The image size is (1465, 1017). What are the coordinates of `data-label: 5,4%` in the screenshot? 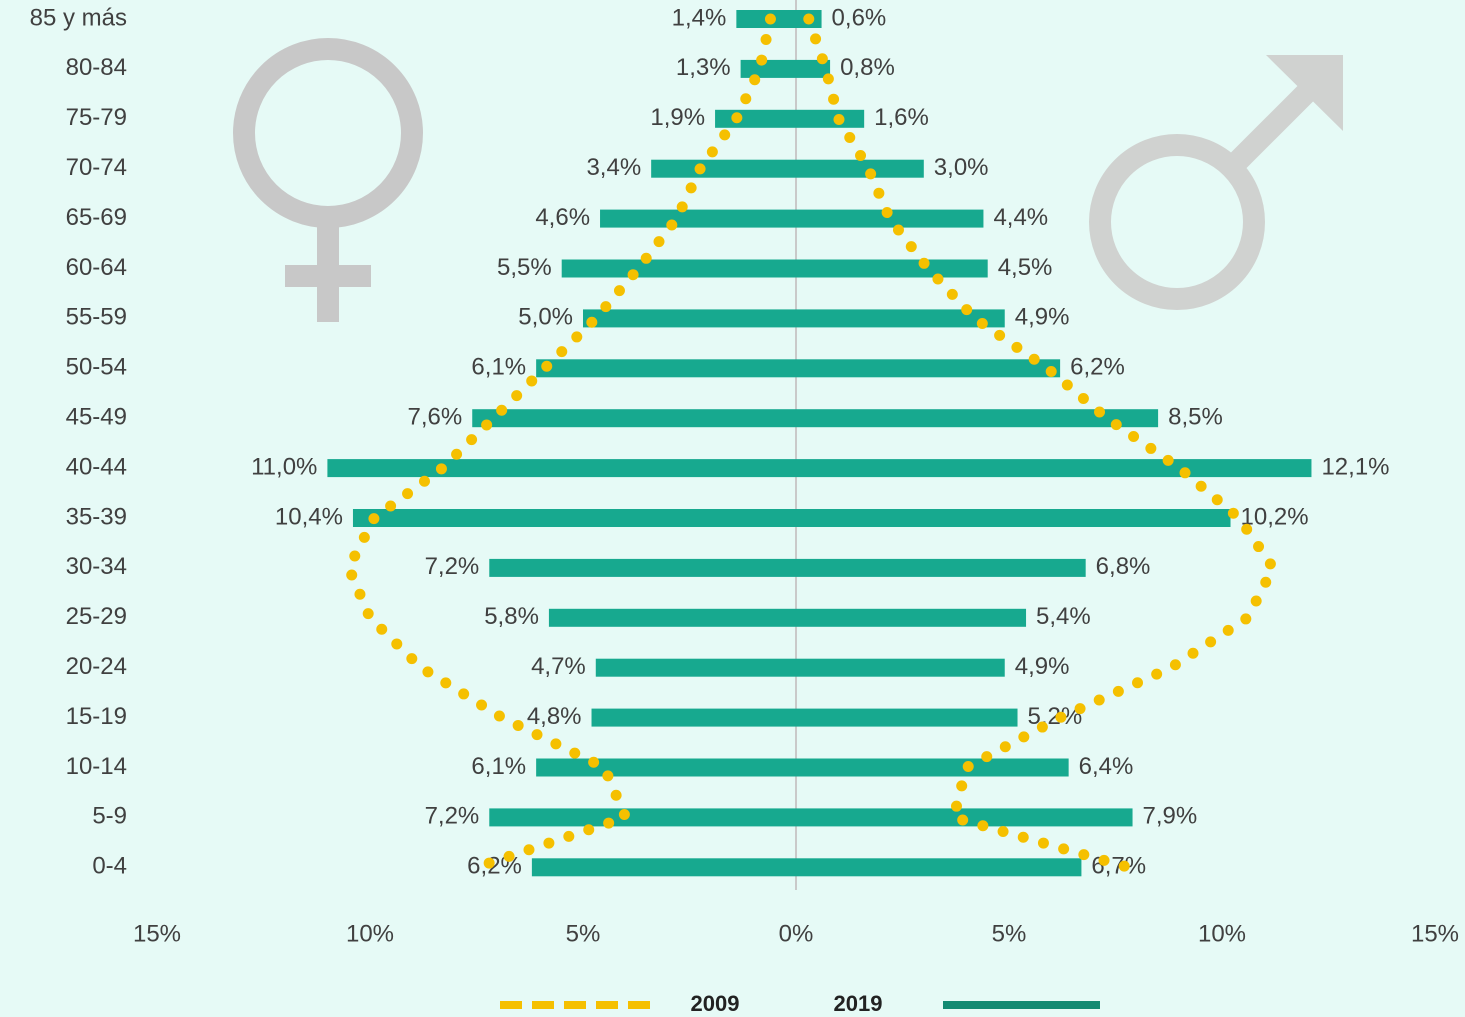 It's located at (1063, 616).